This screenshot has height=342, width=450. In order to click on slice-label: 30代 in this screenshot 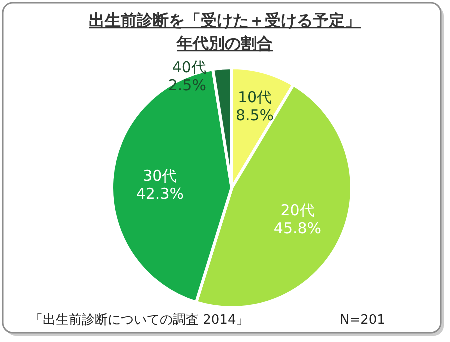, I will do `click(160, 175)`.